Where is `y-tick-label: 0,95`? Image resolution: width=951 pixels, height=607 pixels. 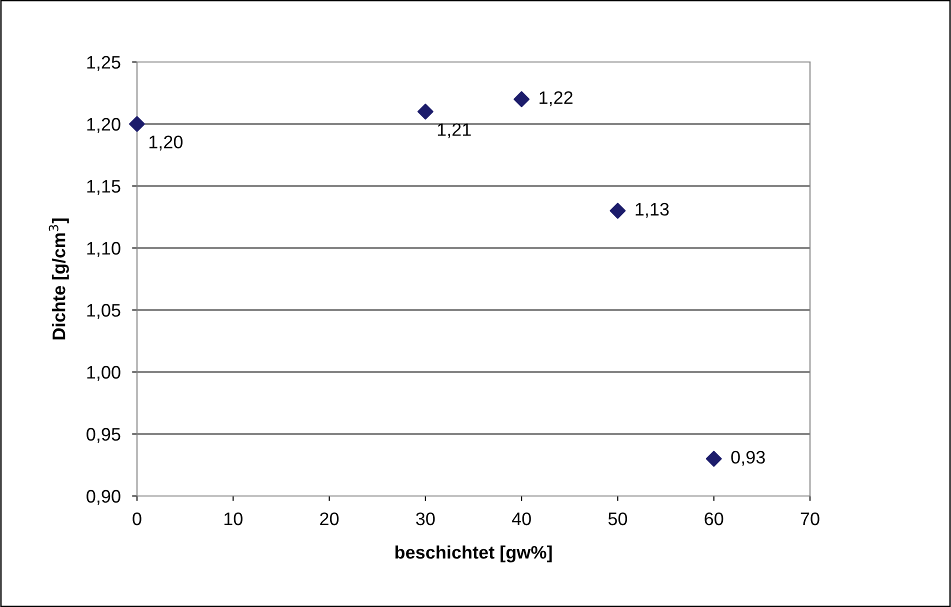
y-tick-label: 0,95 is located at coordinates (103, 435).